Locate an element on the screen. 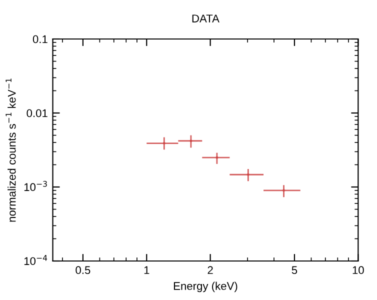 The width and height of the screenshot is (377, 300). chart-title: DATA is located at coordinates (206, 18).